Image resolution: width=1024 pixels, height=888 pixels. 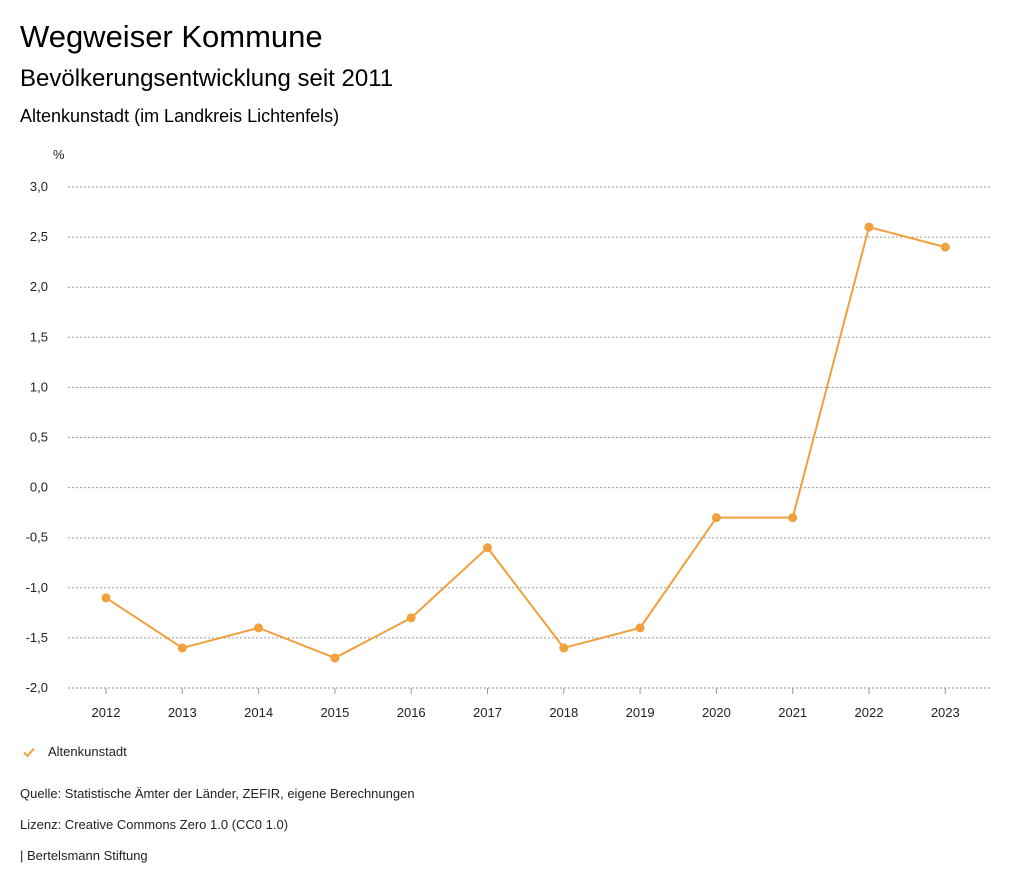 What do you see at coordinates (171, 36) in the screenshot?
I see `chart-title: Wegweiser Kommune` at bounding box center [171, 36].